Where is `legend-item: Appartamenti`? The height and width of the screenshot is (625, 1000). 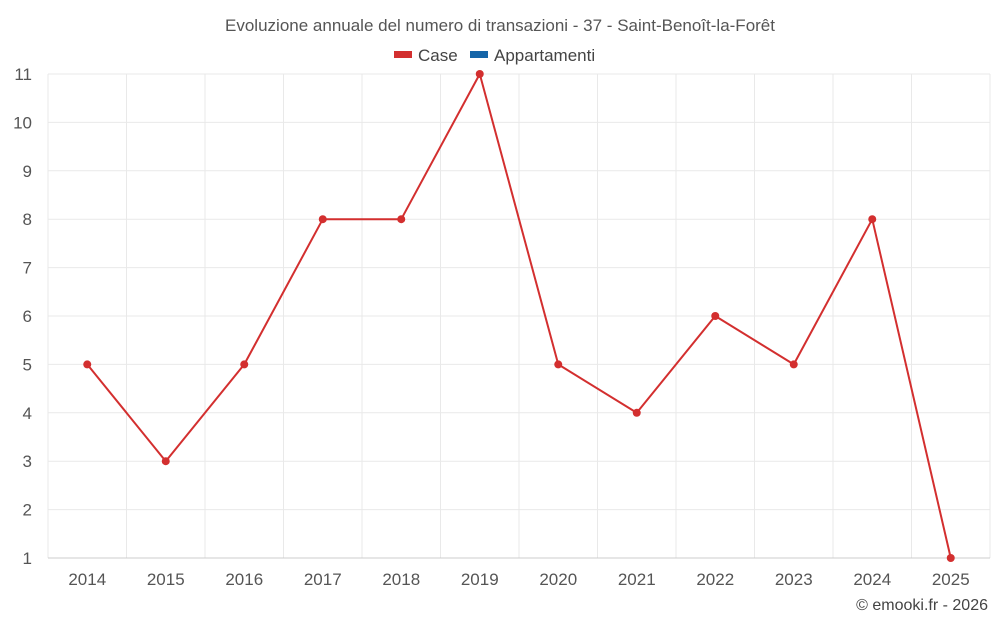
legend-item: Appartamenti is located at coordinates (532, 55).